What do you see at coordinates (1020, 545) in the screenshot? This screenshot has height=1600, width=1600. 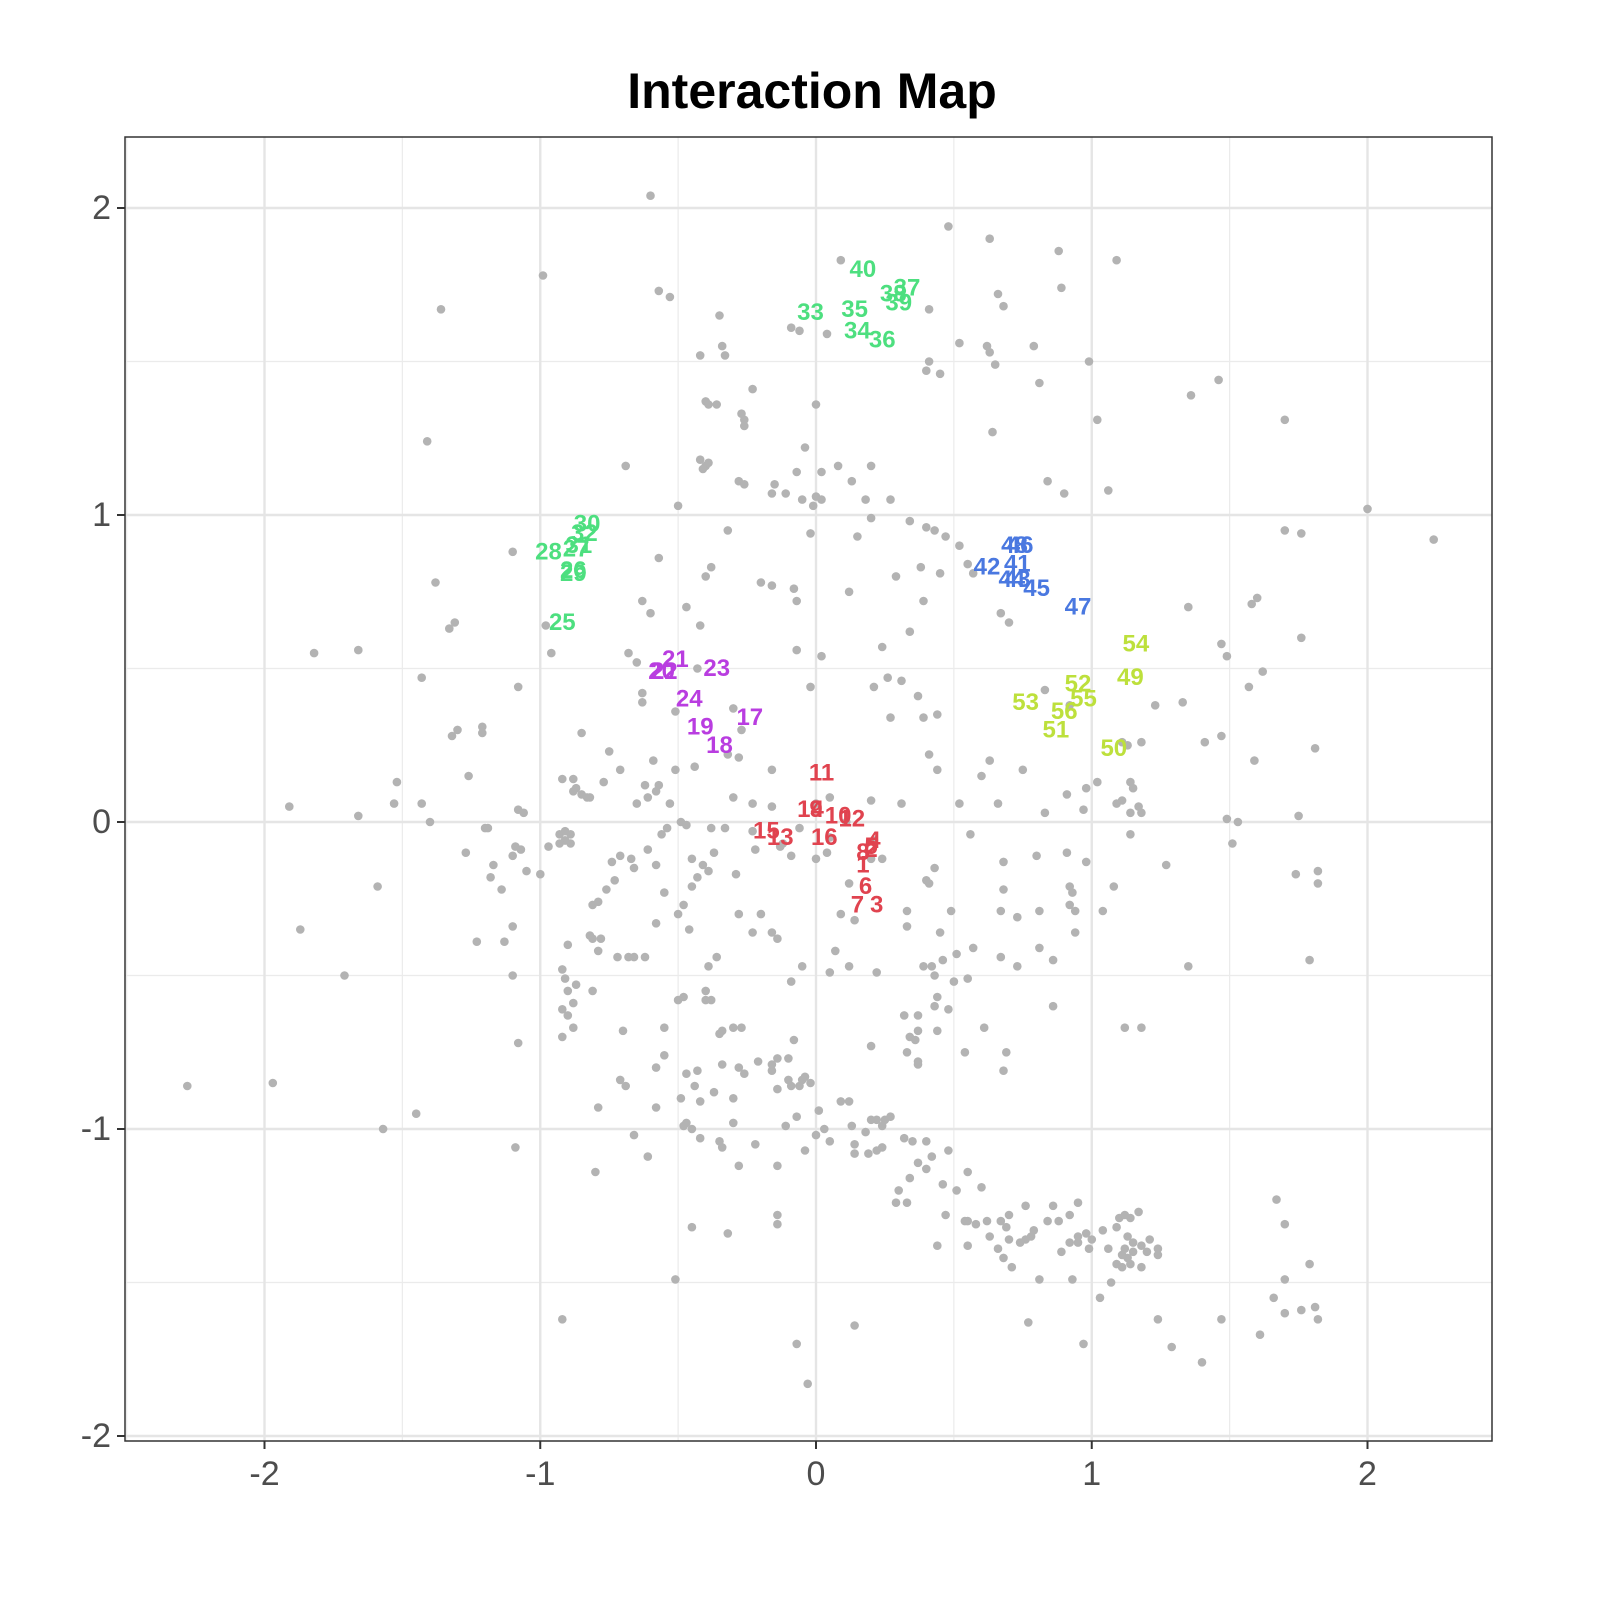 I see `point-label: 46` at bounding box center [1020, 545].